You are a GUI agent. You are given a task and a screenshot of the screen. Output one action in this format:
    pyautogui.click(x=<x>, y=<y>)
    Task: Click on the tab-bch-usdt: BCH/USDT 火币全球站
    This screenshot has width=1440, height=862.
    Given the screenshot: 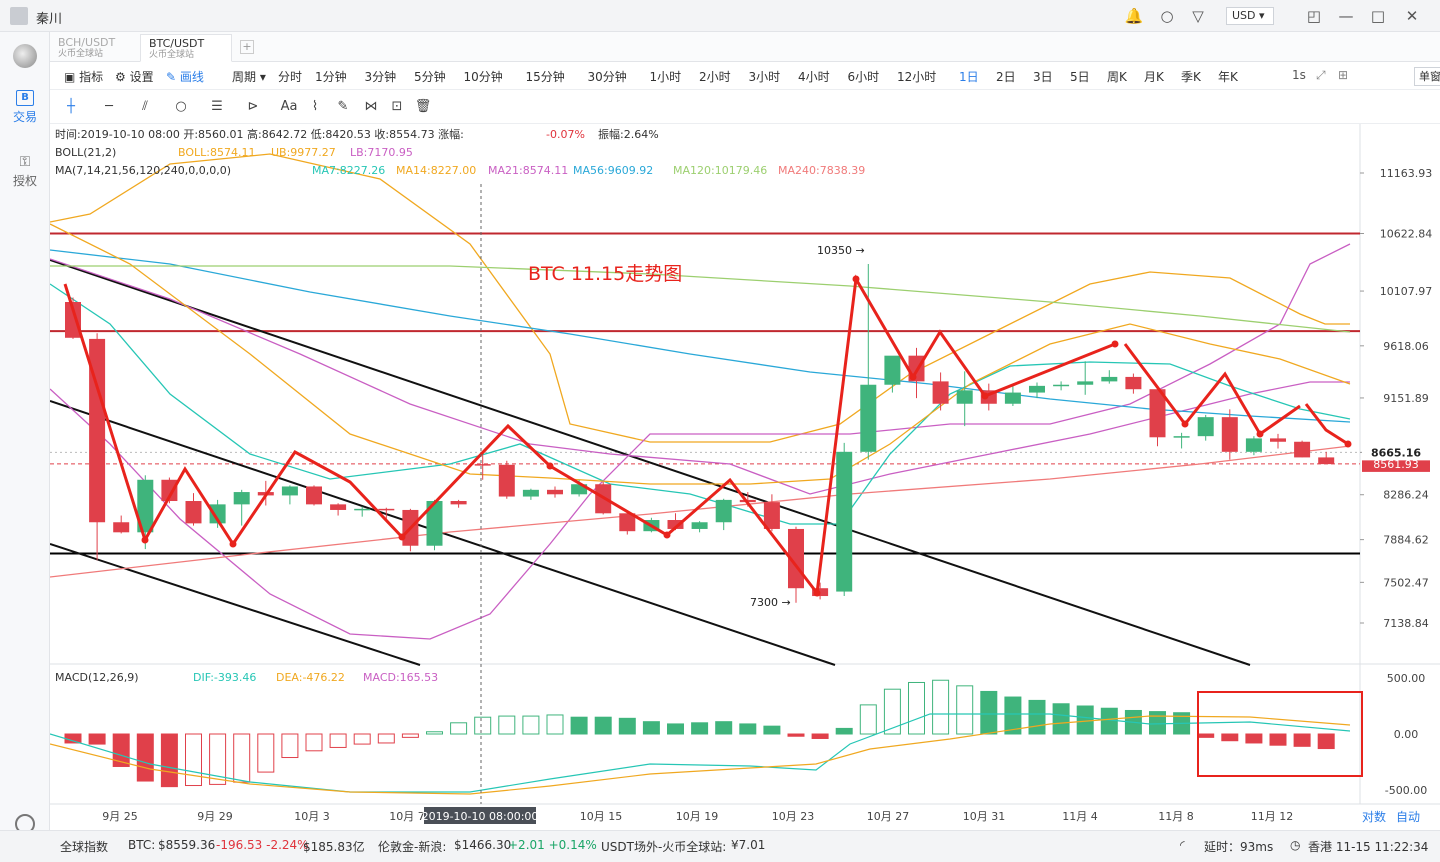 What is the action you would take?
    pyautogui.click(x=95, y=48)
    